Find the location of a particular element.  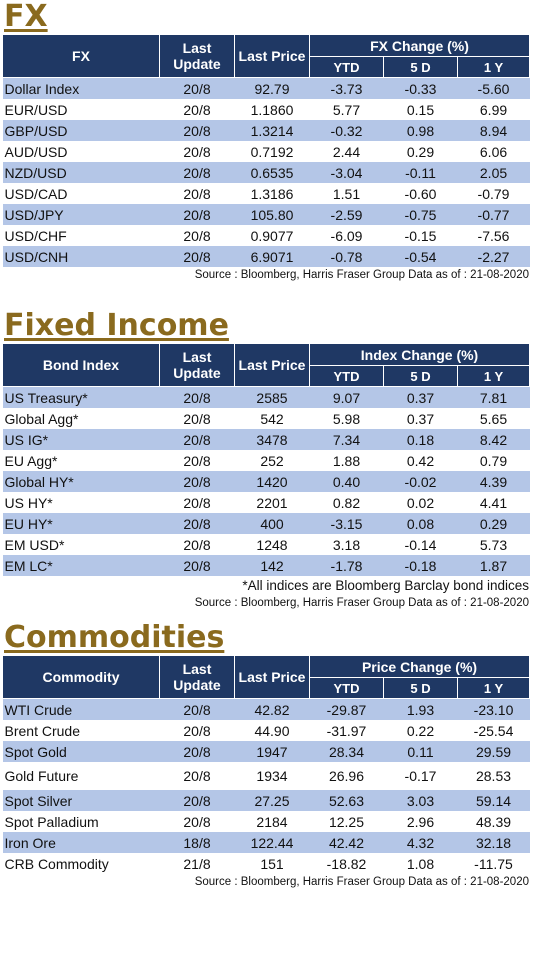

cell-name: CRB Commodity is located at coordinates (56, 863).